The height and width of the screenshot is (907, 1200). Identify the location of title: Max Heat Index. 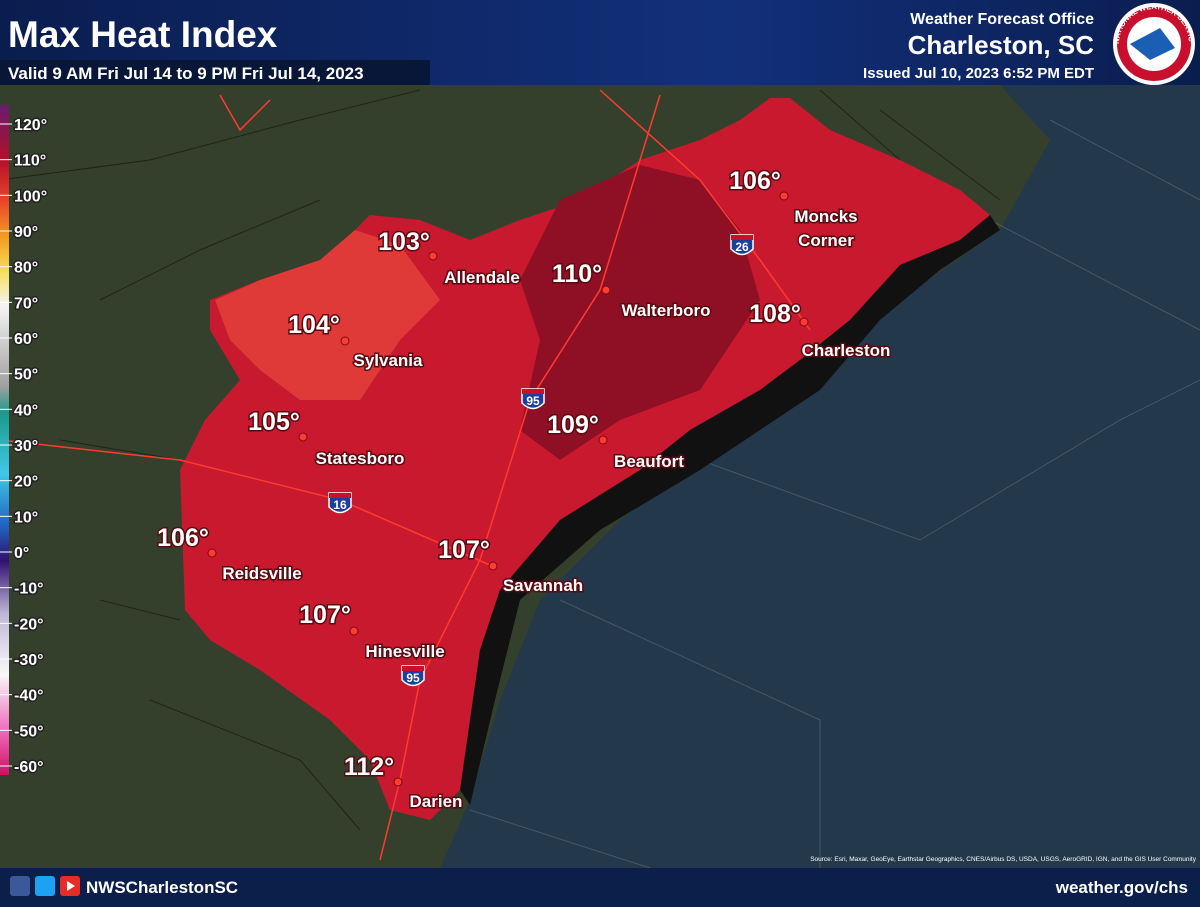
(143, 34).